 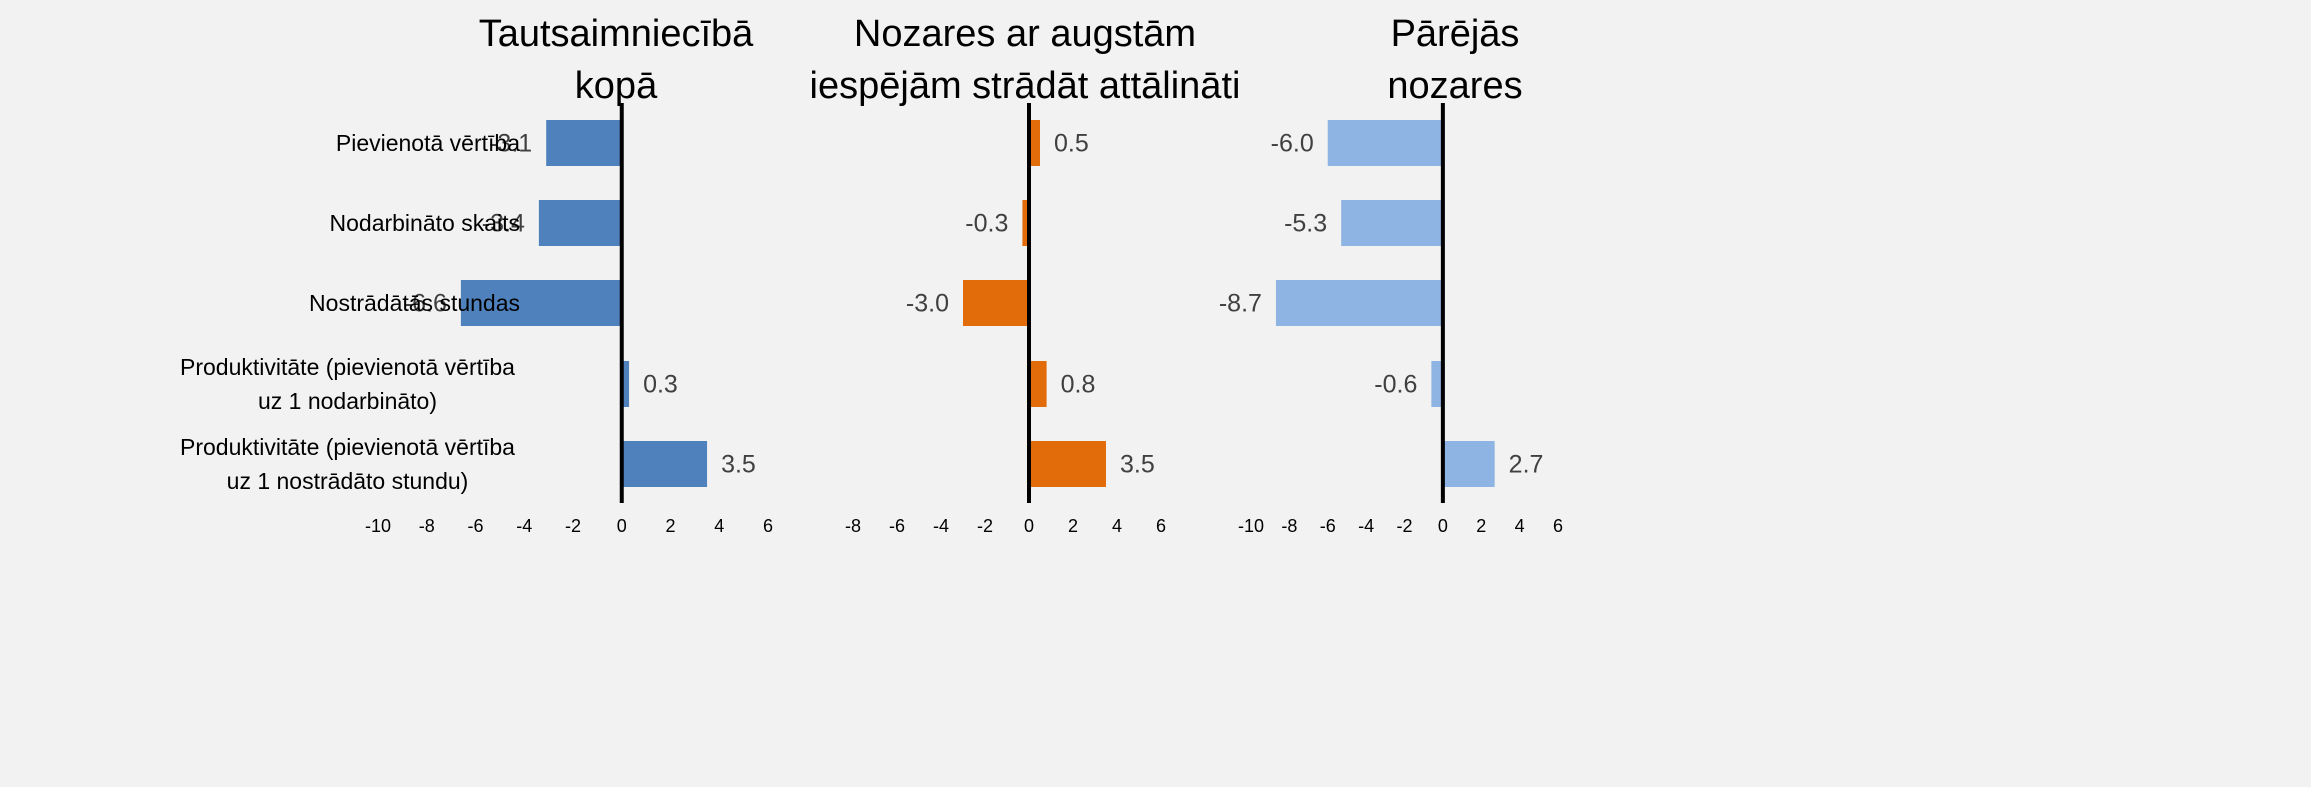 What do you see at coordinates (1526, 465) in the screenshot?
I see `value-label: 2.7` at bounding box center [1526, 465].